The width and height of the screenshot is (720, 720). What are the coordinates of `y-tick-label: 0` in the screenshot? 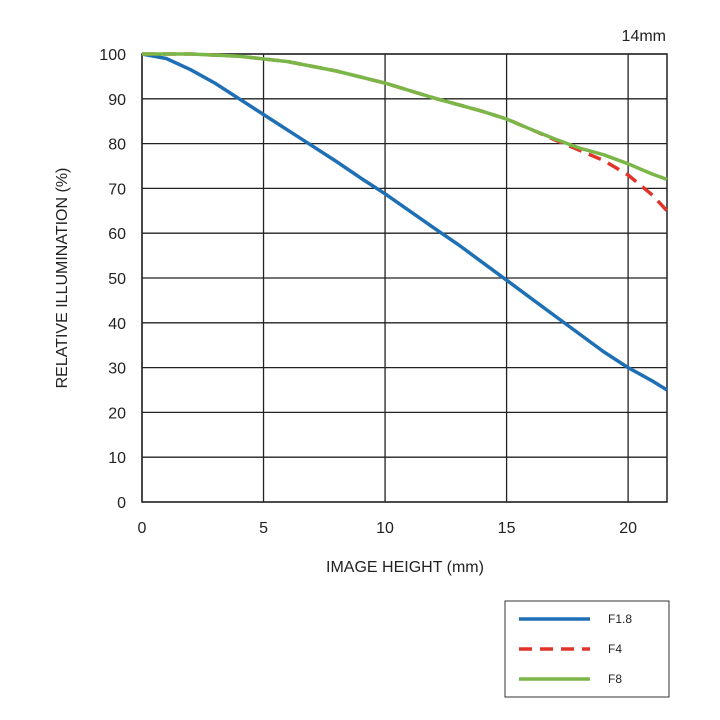 It's located at (121, 503).